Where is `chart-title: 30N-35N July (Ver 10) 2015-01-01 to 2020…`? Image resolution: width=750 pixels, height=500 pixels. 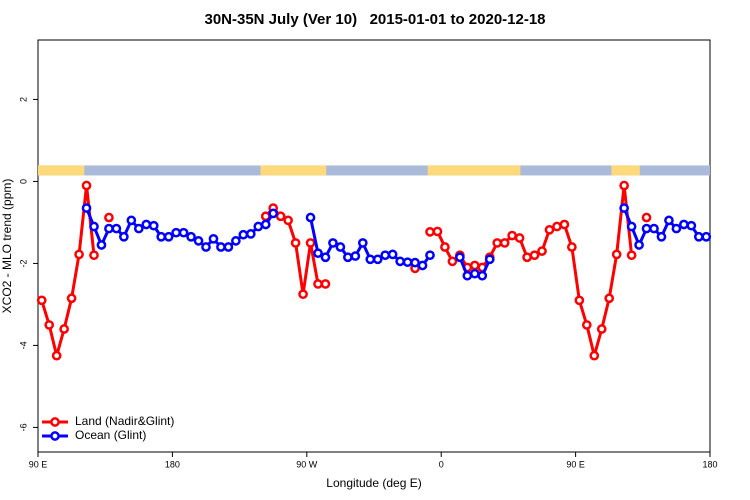
chart-title: 30N-35N July (Ver 10) 2015-01-01 to 2020… is located at coordinates (374, 19).